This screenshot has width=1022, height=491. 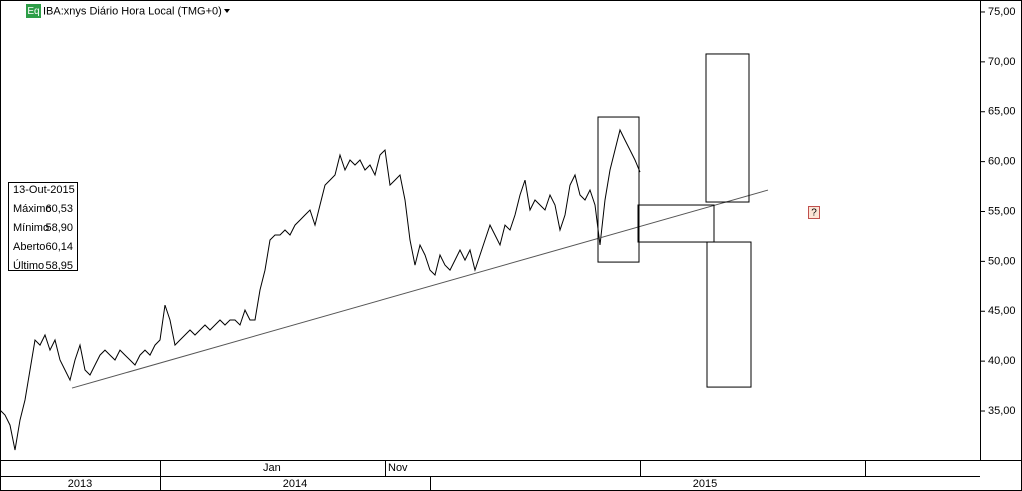 I want to click on chart-title: IBA:xnys Diário Hora Local (TMG+0), so click(x=132, y=11).